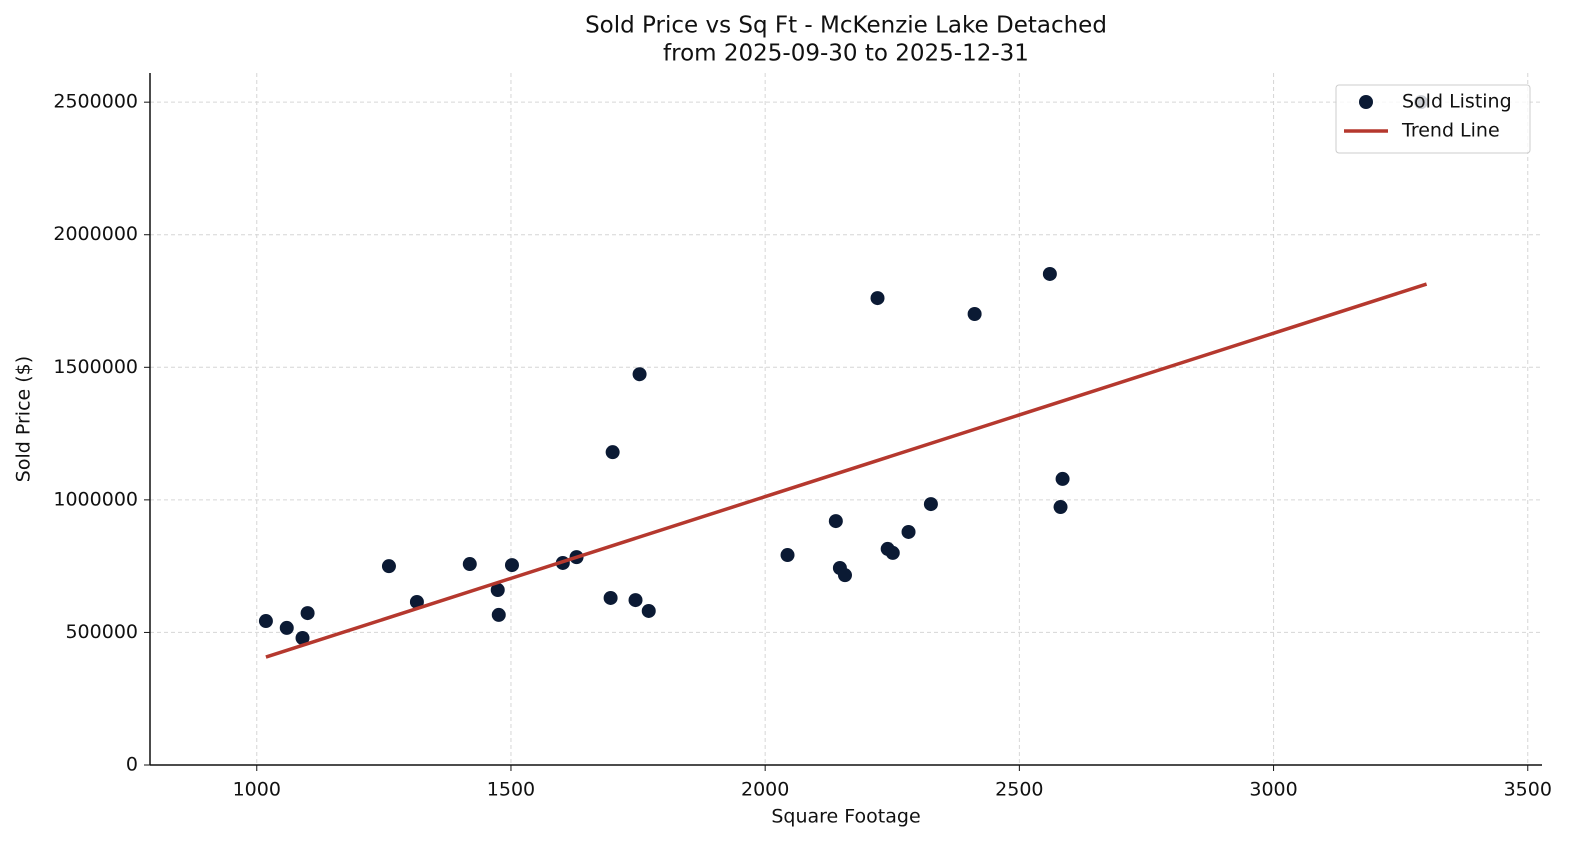  I want to click on chart-subtitle: from 2025-09-30 to 2025-12-31, so click(846, 54).